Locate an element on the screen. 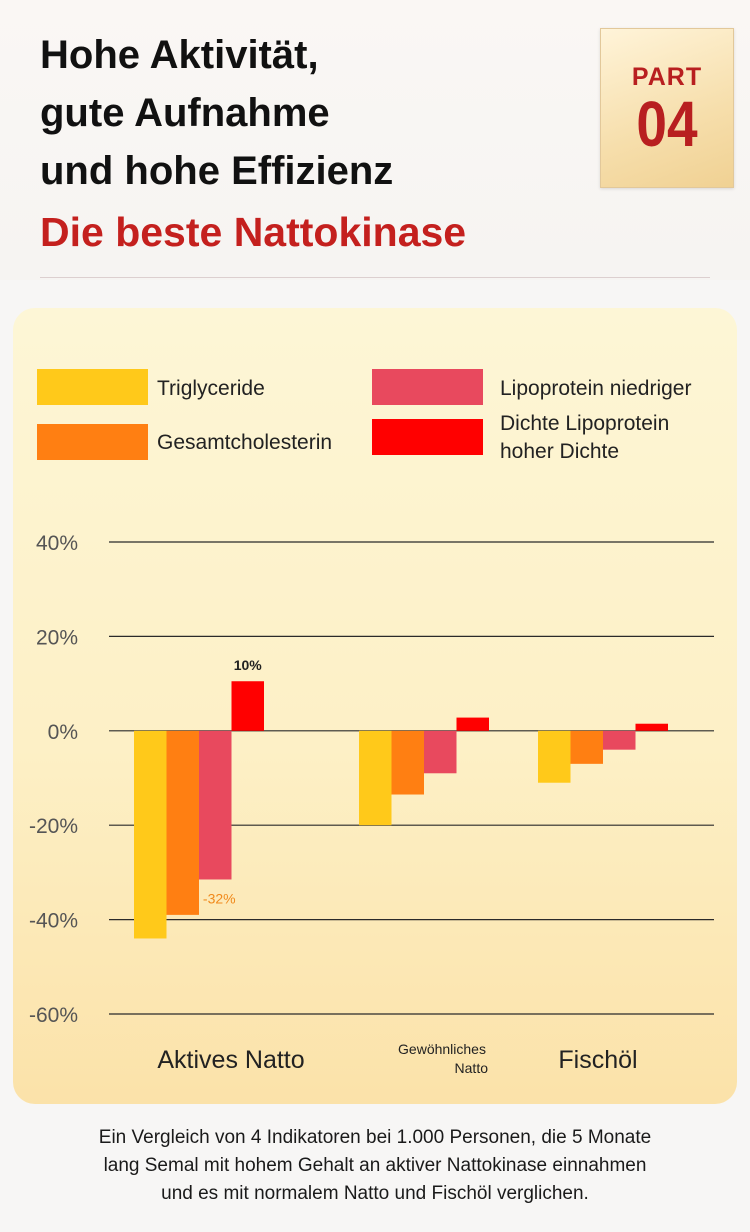  legend-swatch-triglyceride is located at coordinates (92, 387).